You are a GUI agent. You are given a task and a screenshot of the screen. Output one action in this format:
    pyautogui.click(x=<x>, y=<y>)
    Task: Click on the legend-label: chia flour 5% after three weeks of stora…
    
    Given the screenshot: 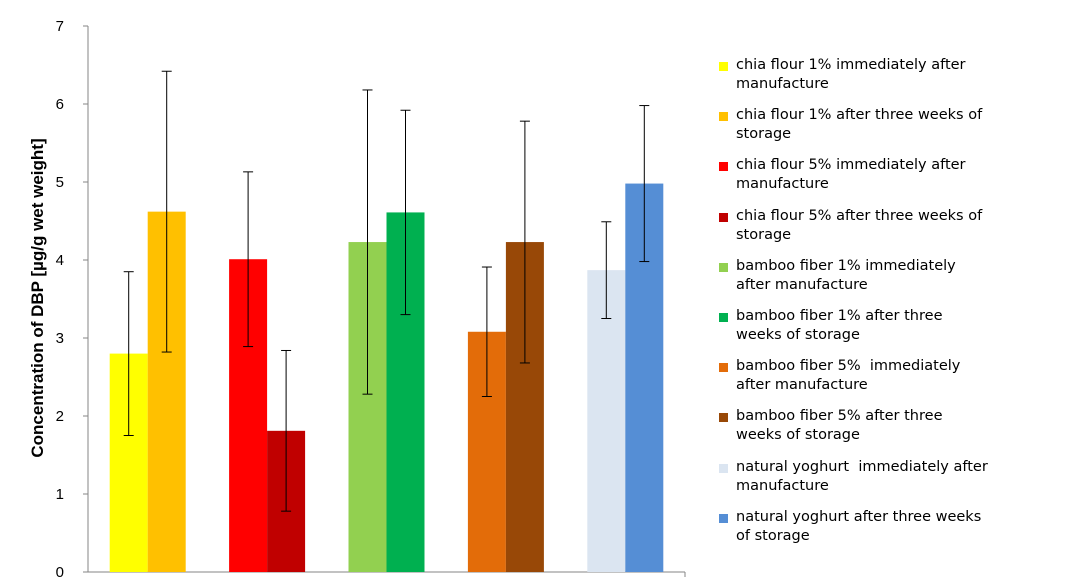 What is the action you would take?
    pyautogui.click(x=859, y=225)
    